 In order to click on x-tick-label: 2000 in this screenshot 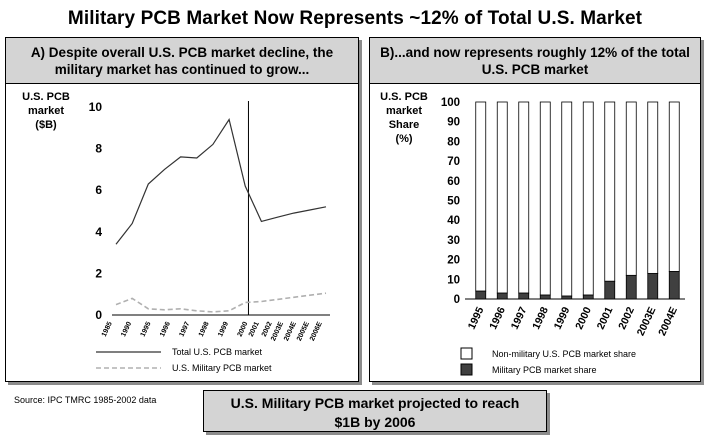, I will do `click(583, 318)`.